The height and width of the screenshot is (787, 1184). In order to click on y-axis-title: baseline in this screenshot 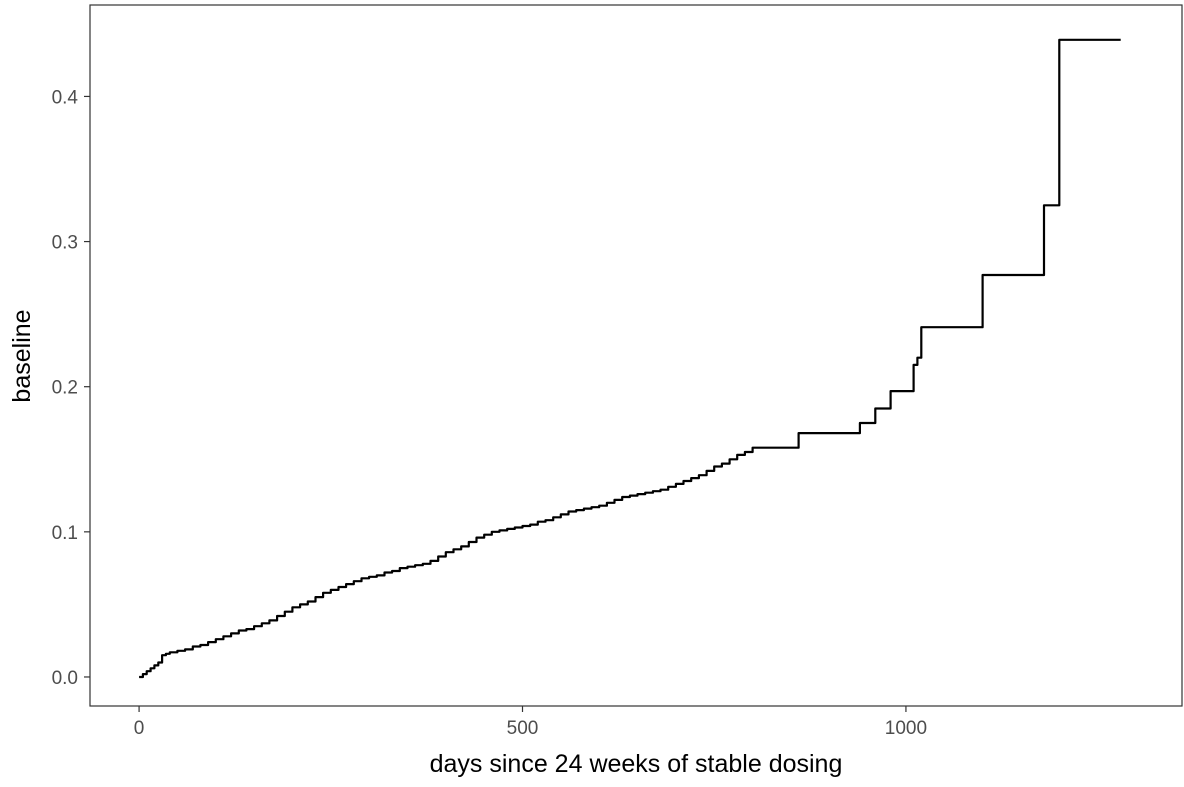, I will do `click(22, 355)`.